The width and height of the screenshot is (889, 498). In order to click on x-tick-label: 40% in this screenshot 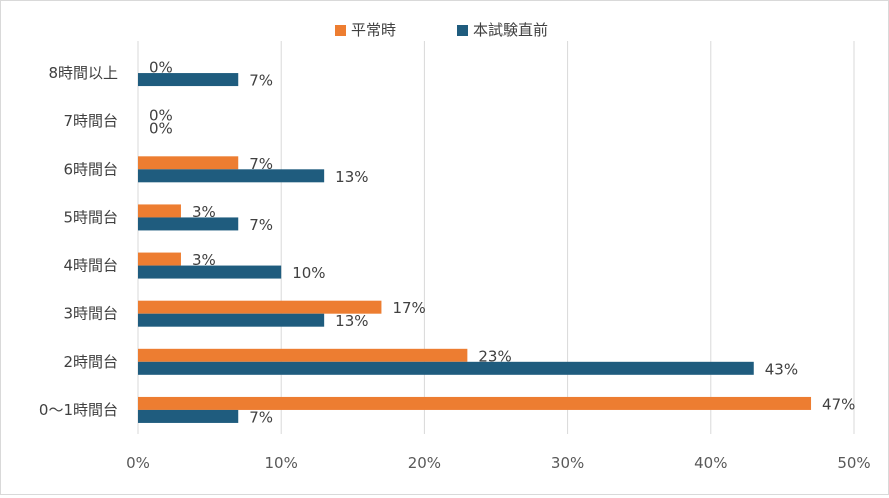, I will do `click(710, 463)`.